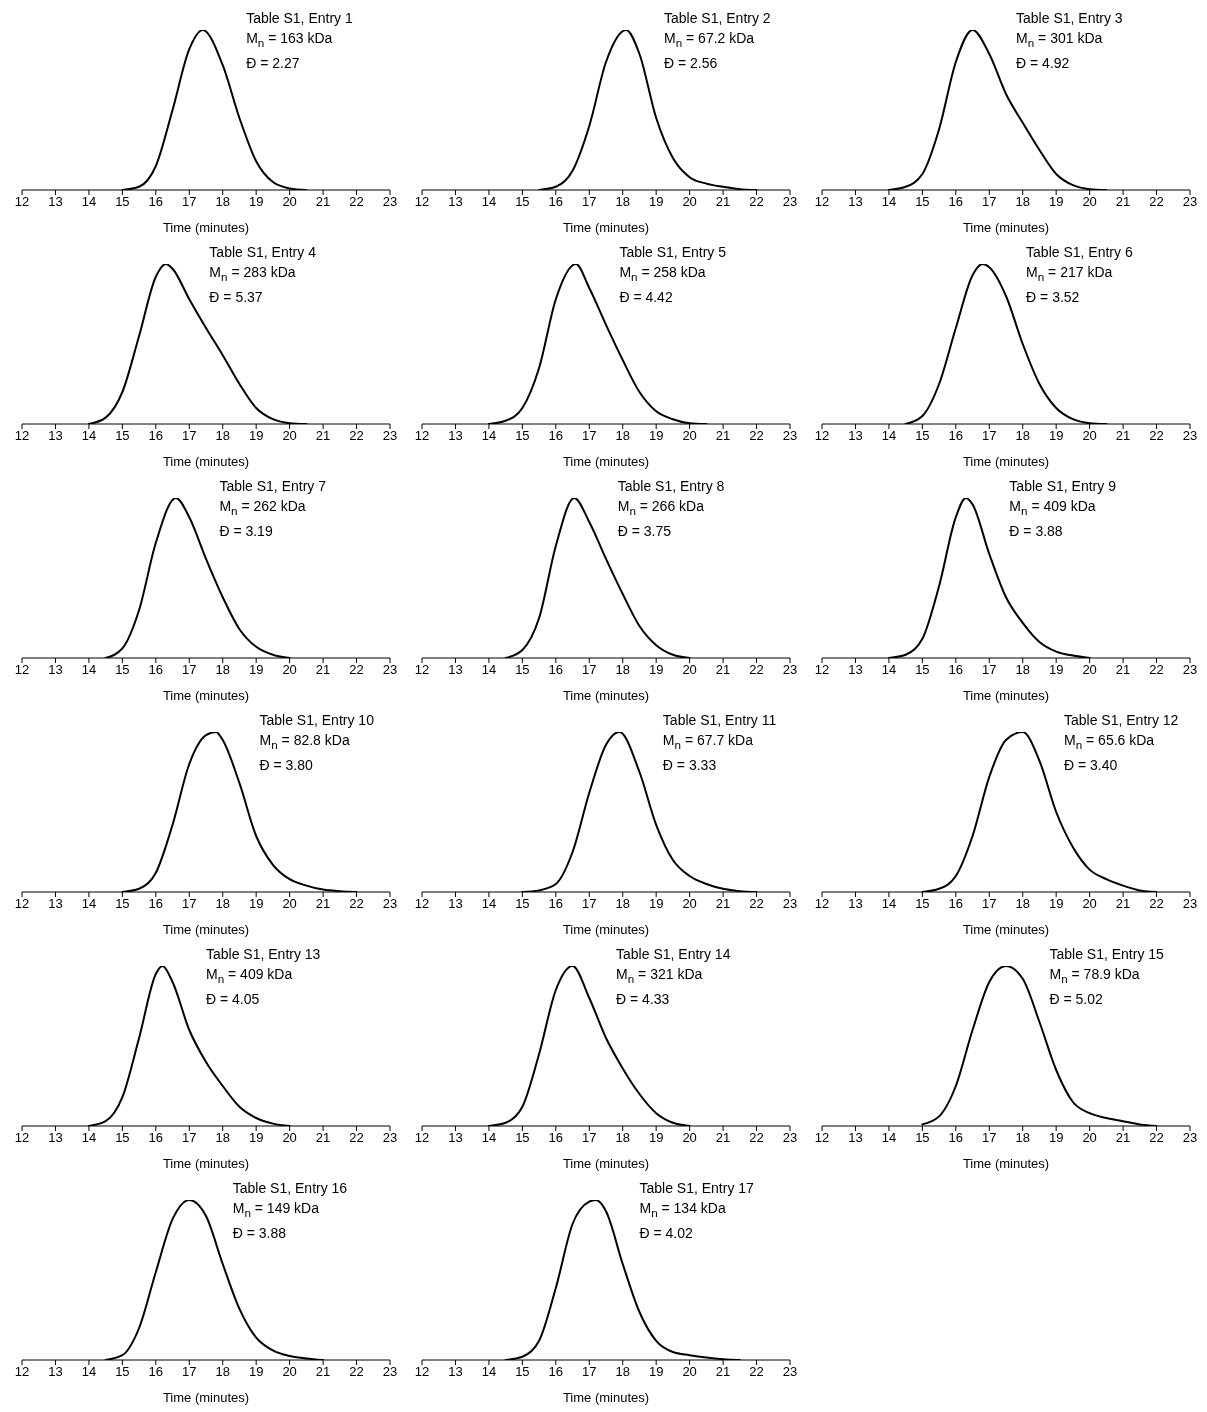  I want to click on caption: Table S1, Entry 12, so click(1121, 720).